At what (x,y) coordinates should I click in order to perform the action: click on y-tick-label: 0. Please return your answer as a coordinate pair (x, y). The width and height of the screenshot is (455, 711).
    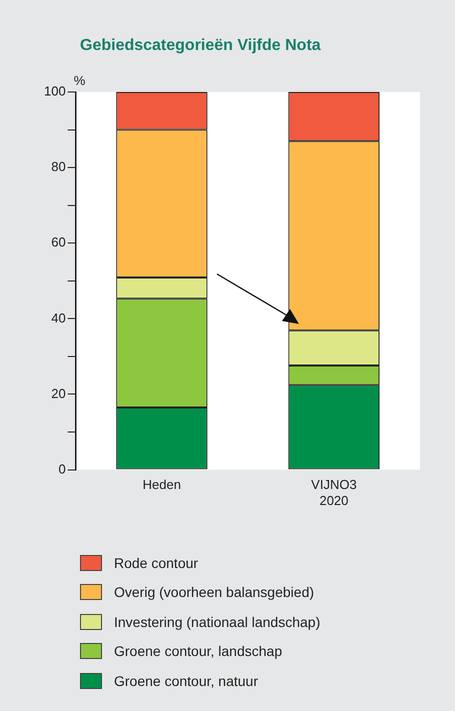
    Looking at the image, I should click on (62, 468).